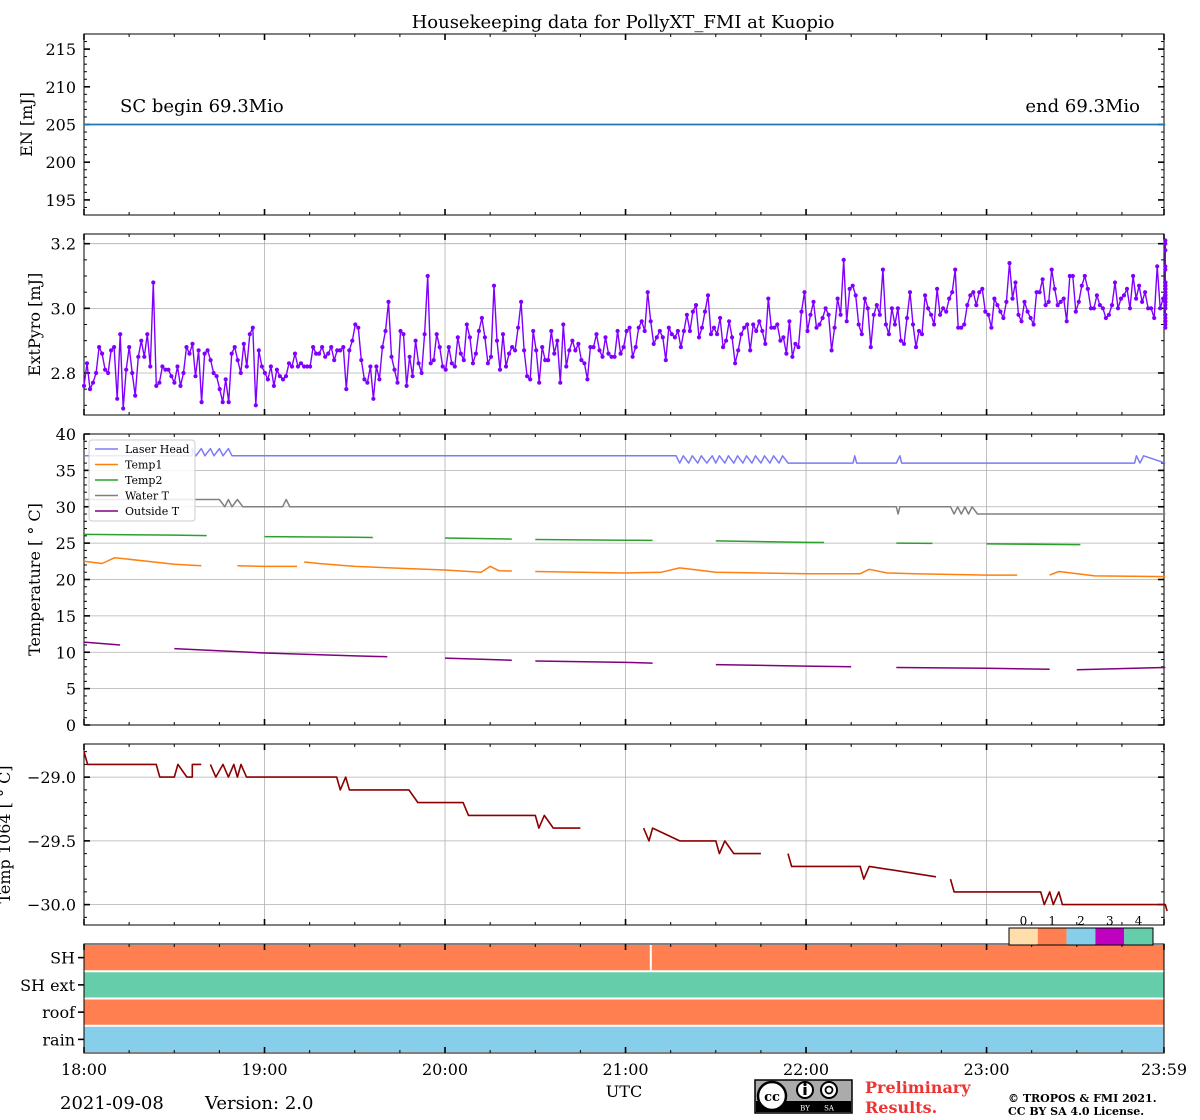  I want to click on preliminary-line2: Results., so click(901, 1107).